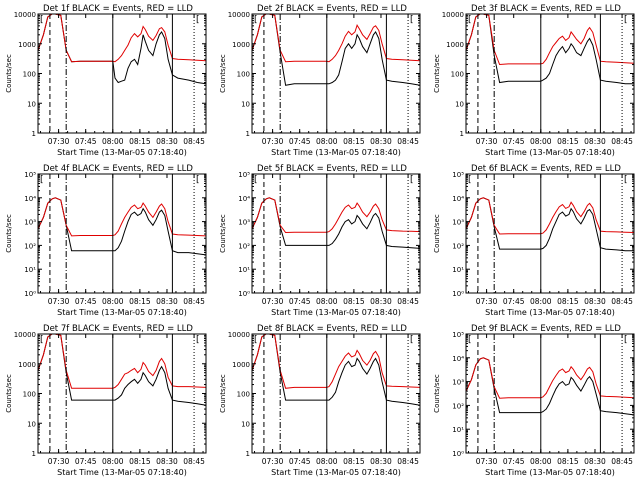 The image size is (640, 480). I want to click on panel-title: Det 8f BLACK = Events, RED = LLD, so click(332, 329).